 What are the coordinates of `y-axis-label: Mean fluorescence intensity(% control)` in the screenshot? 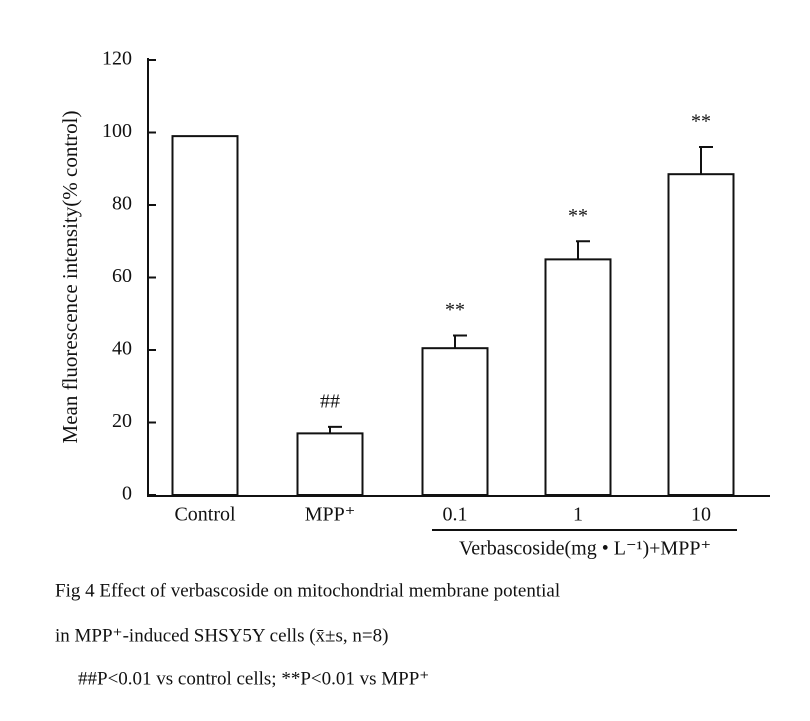 It's located at (70, 277).